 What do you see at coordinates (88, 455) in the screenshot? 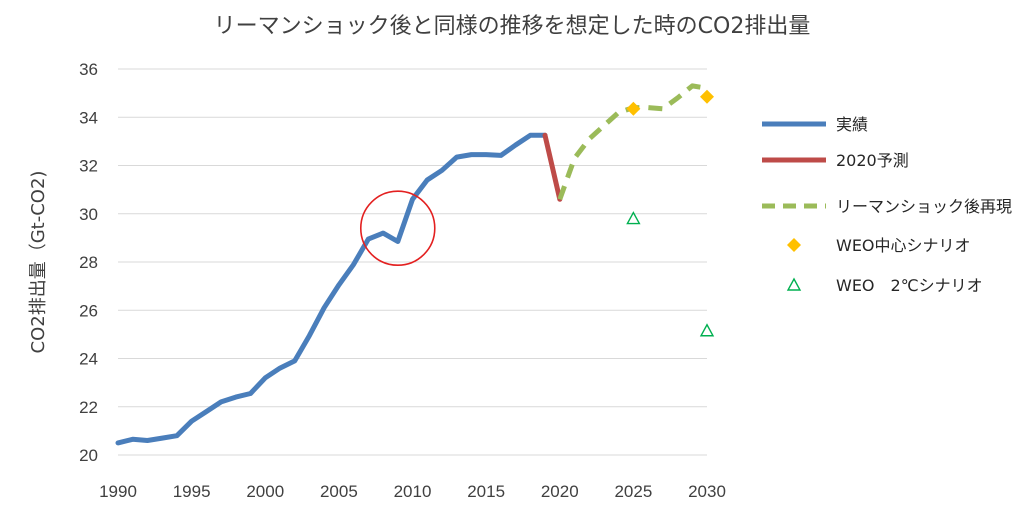
I see `y-tick-label: 20` at bounding box center [88, 455].